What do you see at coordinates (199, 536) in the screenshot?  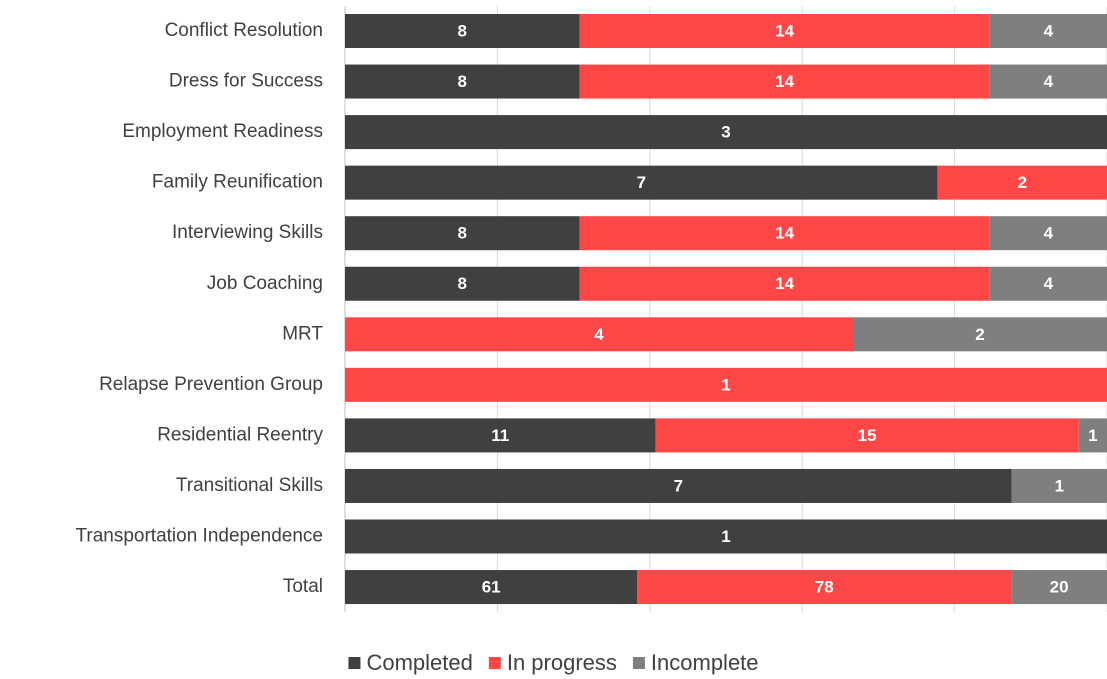 I see `y-tick-label: Transportation Independence` at bounding box center [199, 536].